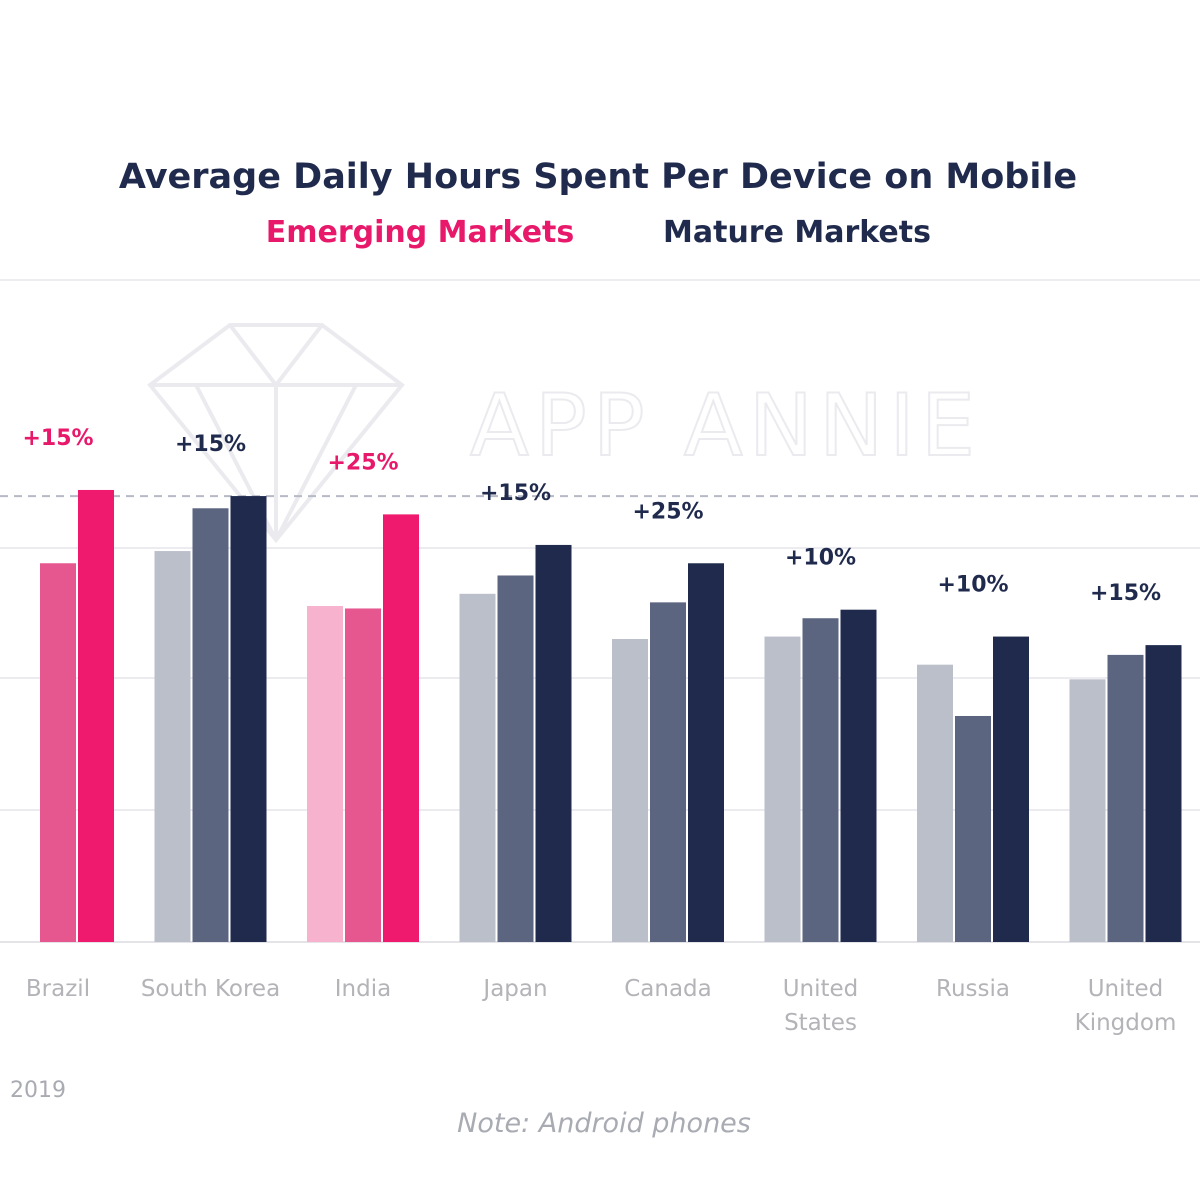 The image size is (1200, 1200). I want to click on tick-label: India, so click(363, 989).